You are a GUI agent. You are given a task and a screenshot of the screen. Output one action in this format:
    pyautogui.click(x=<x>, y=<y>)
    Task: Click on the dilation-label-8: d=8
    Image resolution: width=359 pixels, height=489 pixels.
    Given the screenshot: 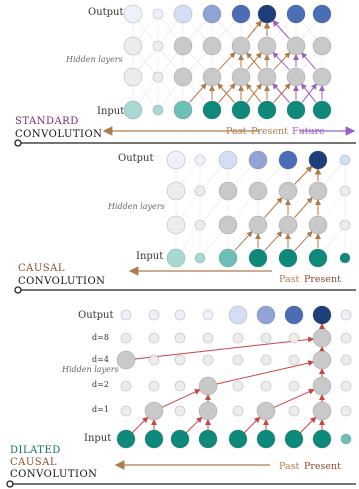 What is the action you would take?
    pyautogui.click(x=100, y=337)
    